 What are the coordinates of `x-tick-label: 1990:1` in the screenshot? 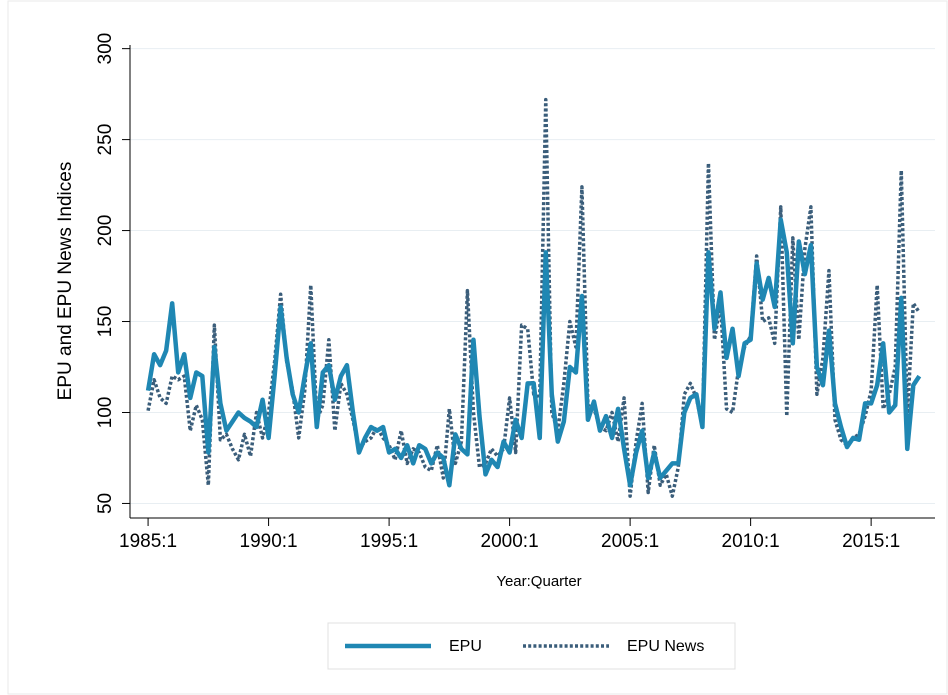 It's located at (269, 541).